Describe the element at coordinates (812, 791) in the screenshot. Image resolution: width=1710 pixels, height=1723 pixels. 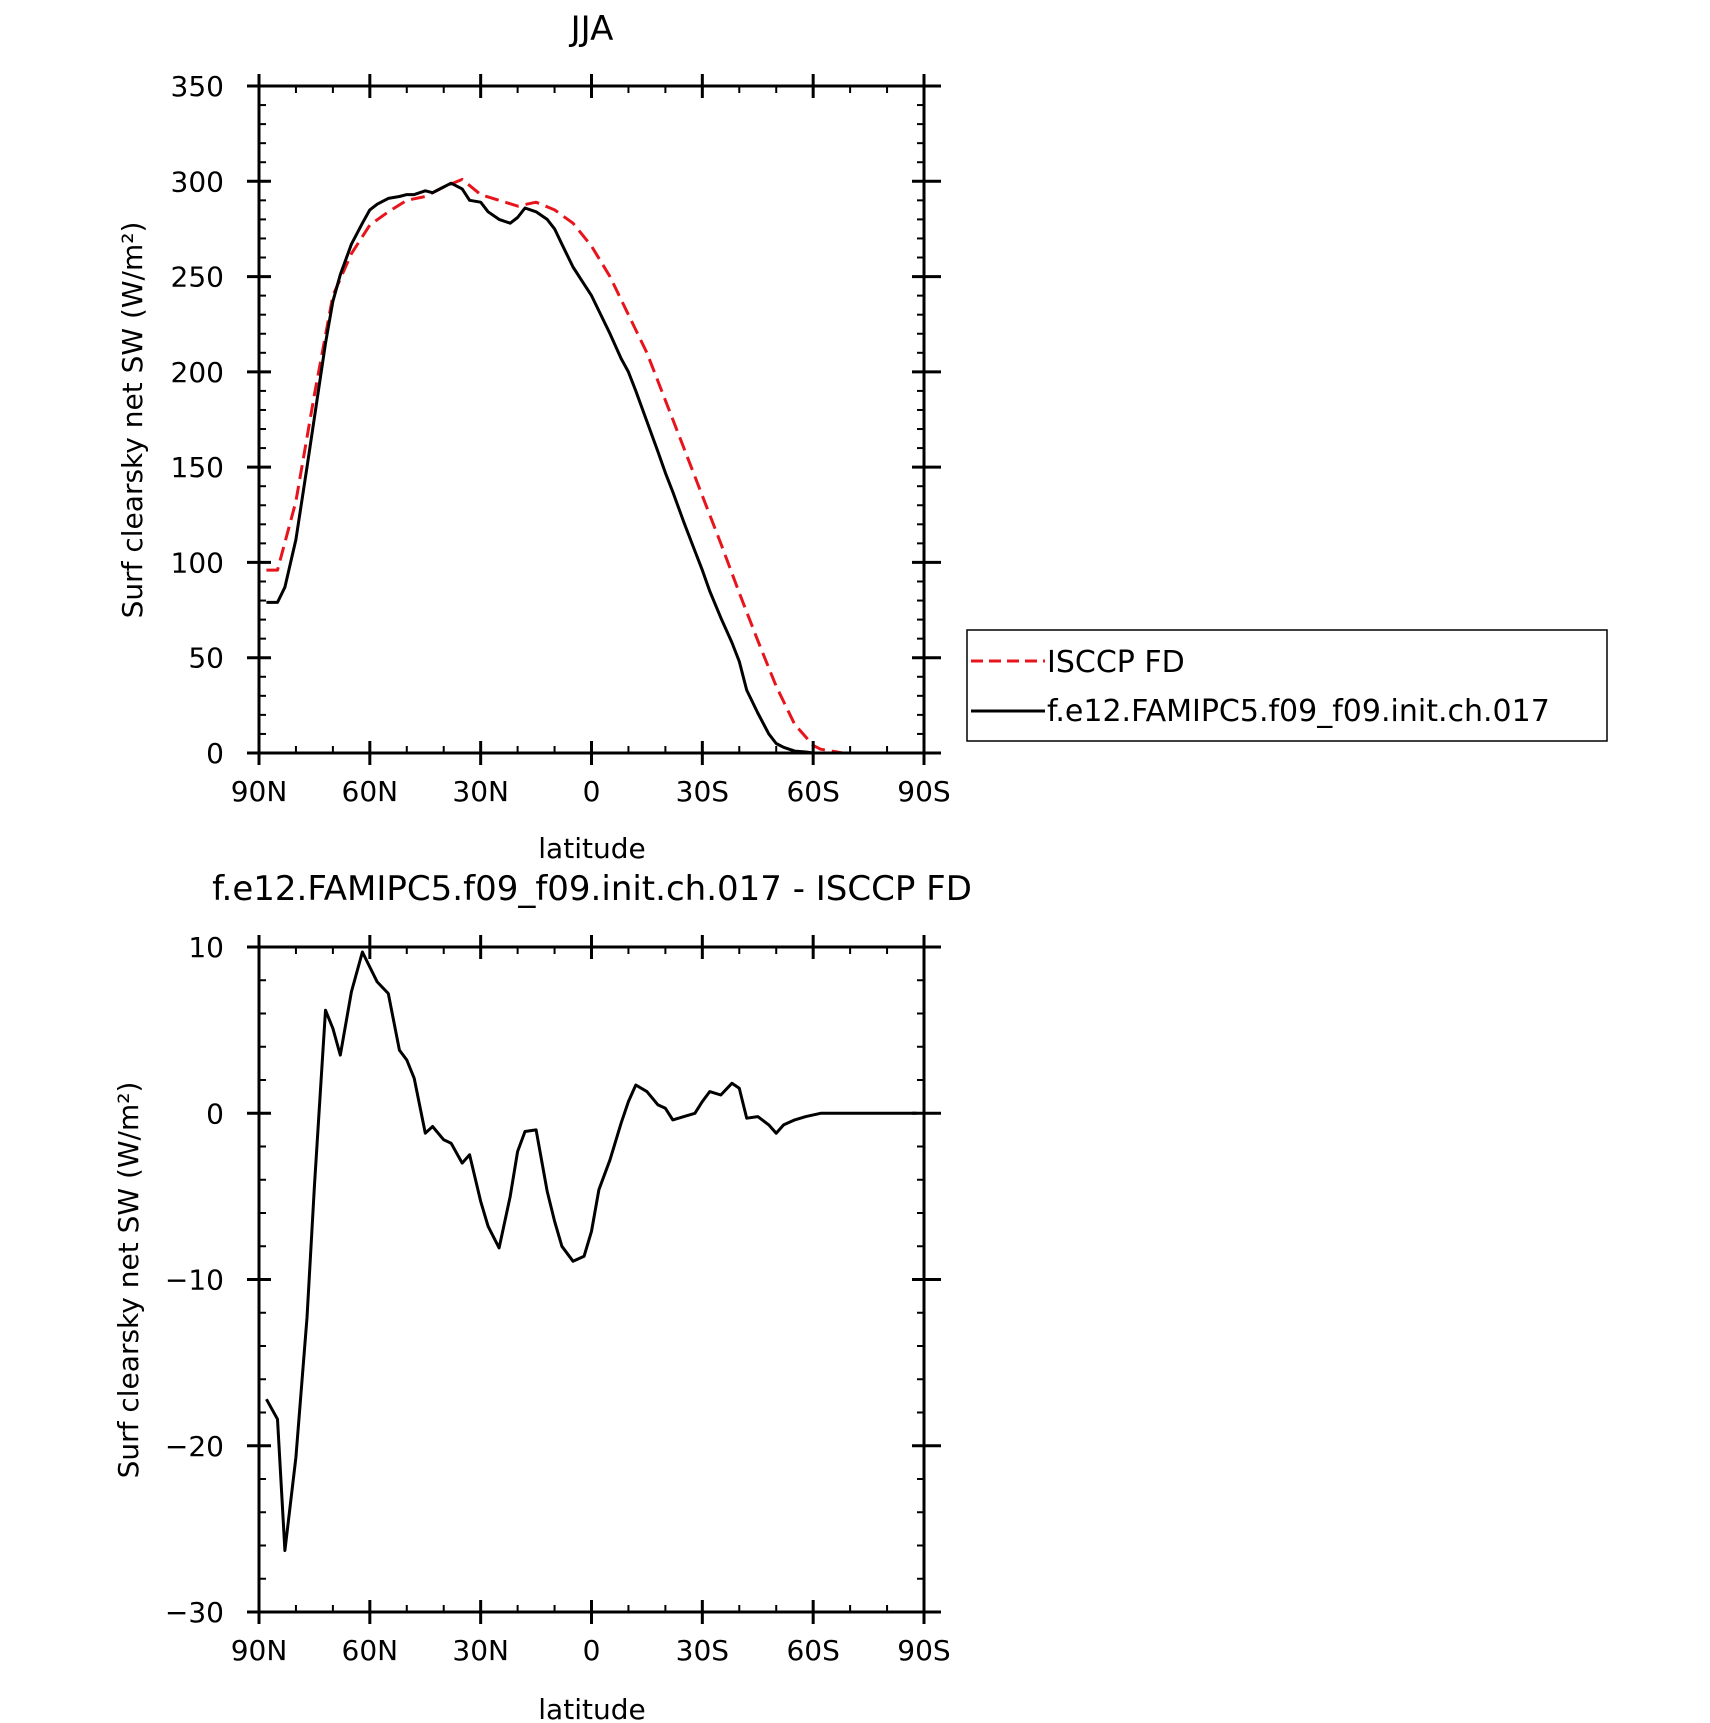
I see `top-panel-x-tick-label: 60S` at that location.